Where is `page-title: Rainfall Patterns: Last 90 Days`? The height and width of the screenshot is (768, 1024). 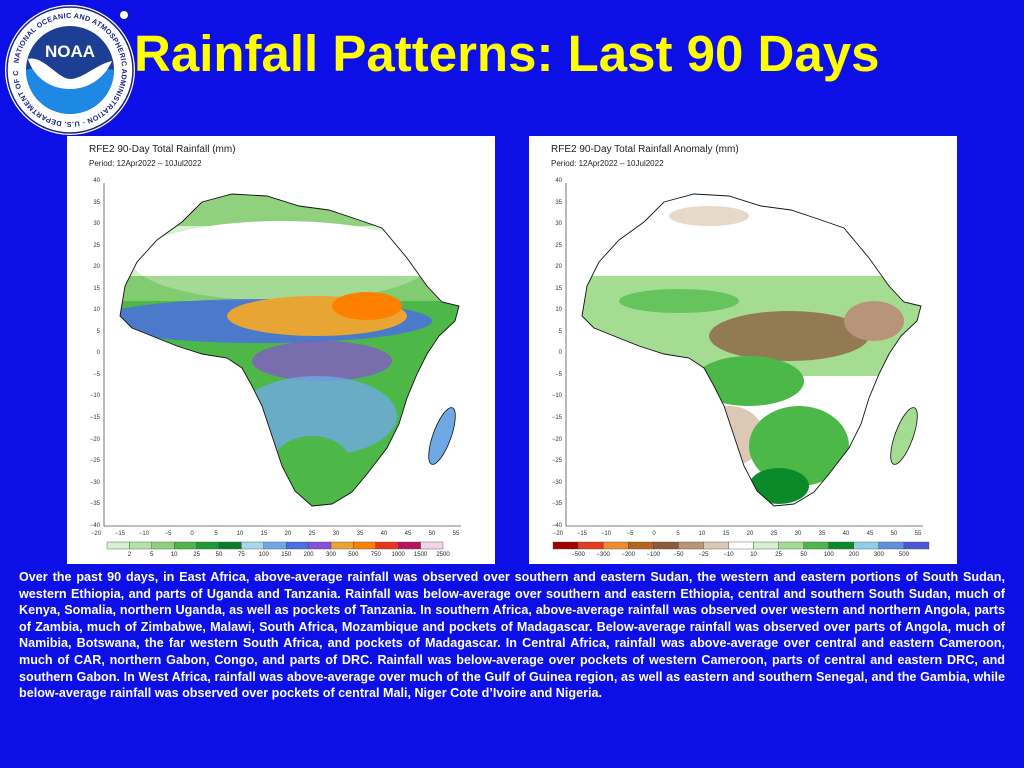 page-title: Rainfall Patterns: Last 90 Days is located at coordinates (507, 53).